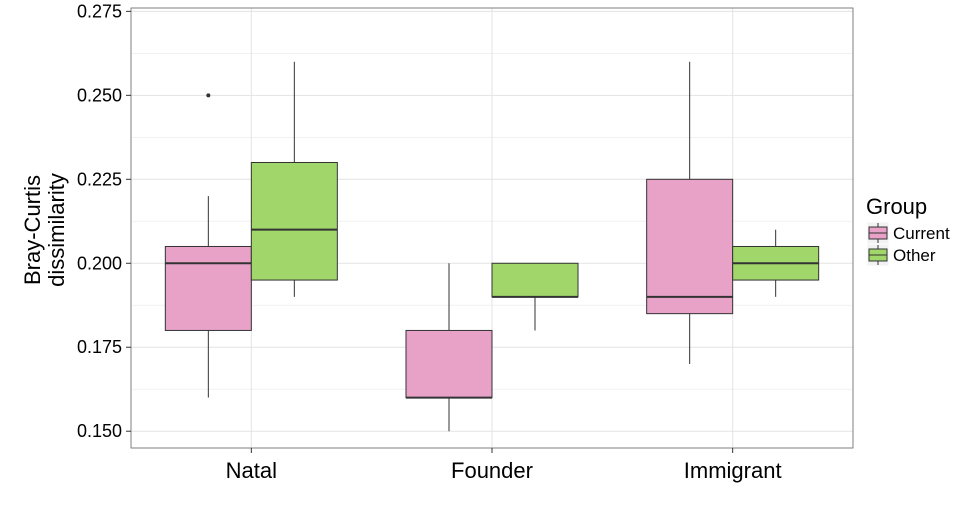 This screenshot has height=522, width=980. I want to click on x-tick-label-founder: Founder, so click(492, 470).